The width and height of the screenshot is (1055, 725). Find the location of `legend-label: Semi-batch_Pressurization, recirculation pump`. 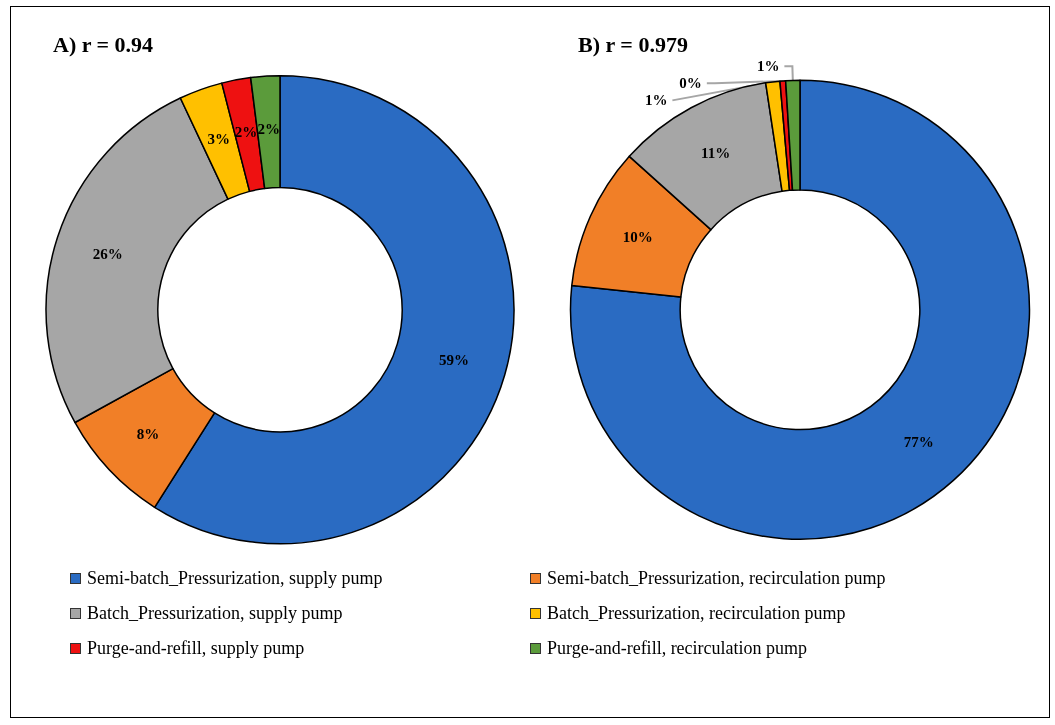

legend-label: Semi-batch_Pressurization, recirculation pump is located at coordinates (716, 578).